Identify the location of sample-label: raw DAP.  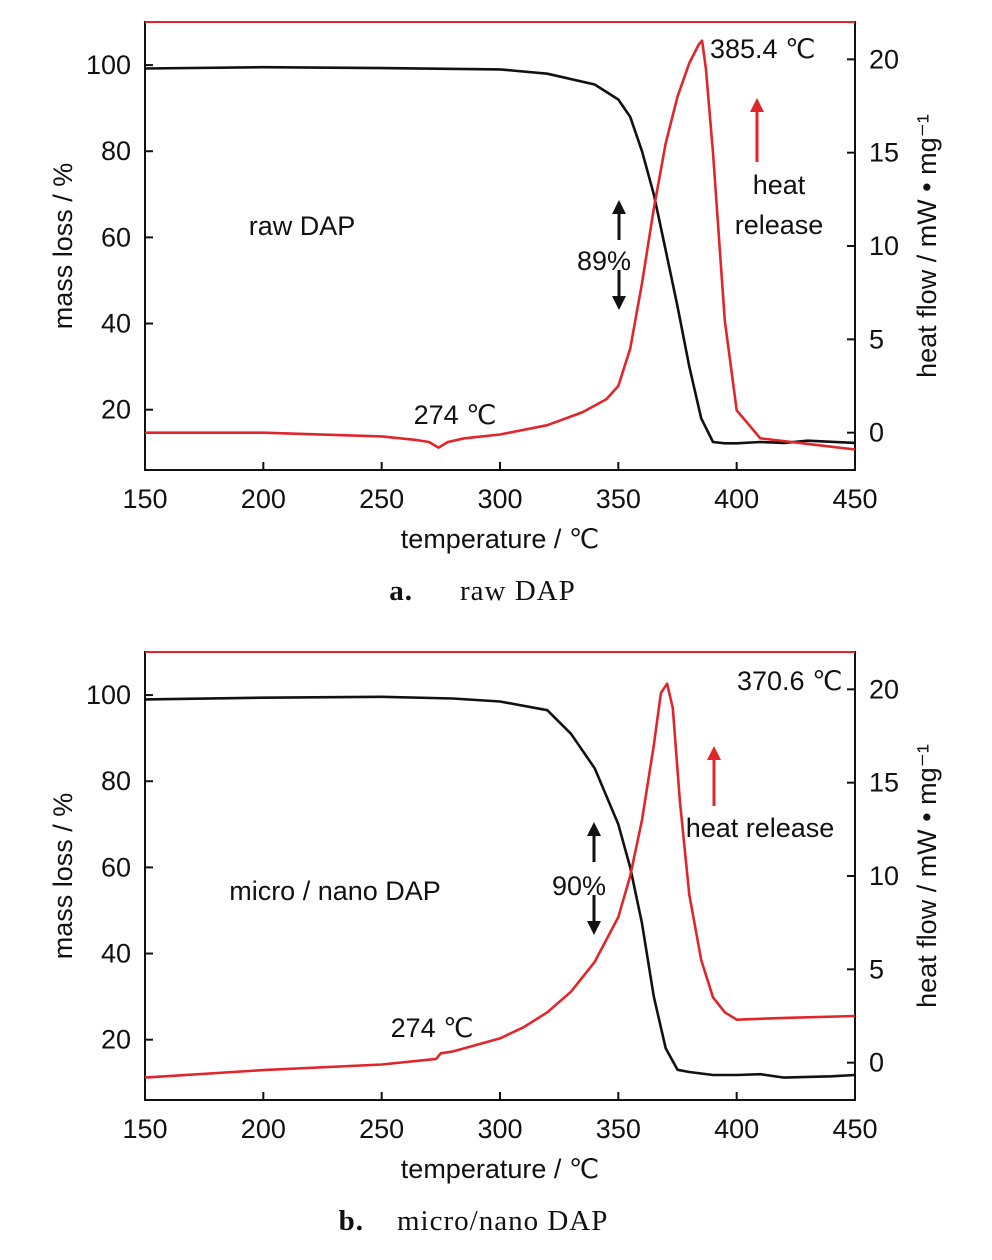
(302, 226).